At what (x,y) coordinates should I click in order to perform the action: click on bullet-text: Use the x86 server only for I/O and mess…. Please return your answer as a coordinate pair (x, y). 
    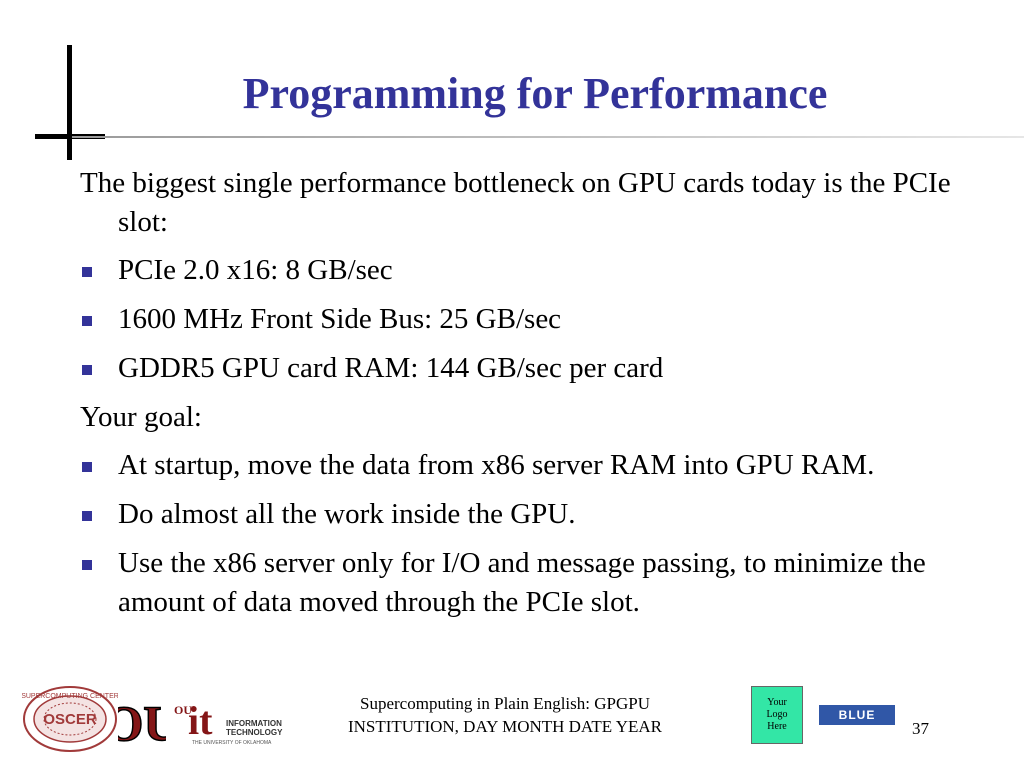
    Looking at the image, I should click on (522, 582).